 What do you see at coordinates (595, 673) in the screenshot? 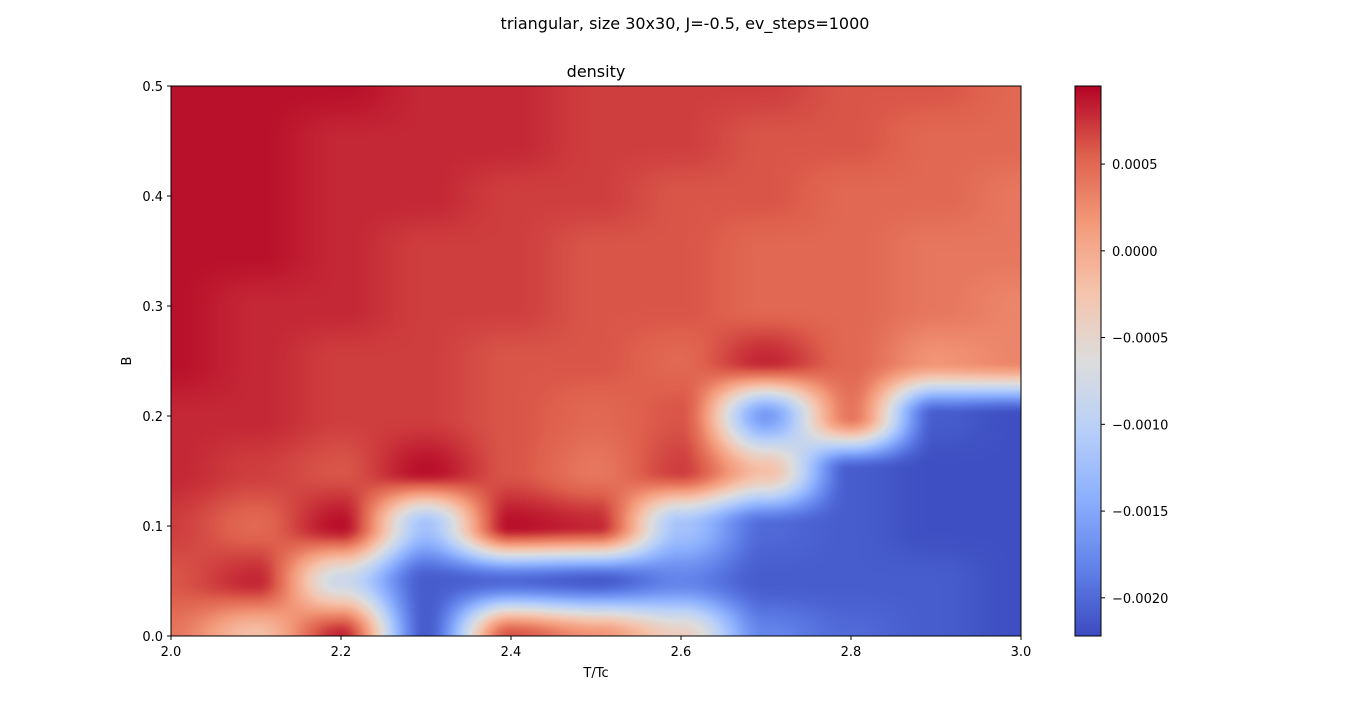
I see `x-axis-label: T/Tc` at bounding box center [595, 673].